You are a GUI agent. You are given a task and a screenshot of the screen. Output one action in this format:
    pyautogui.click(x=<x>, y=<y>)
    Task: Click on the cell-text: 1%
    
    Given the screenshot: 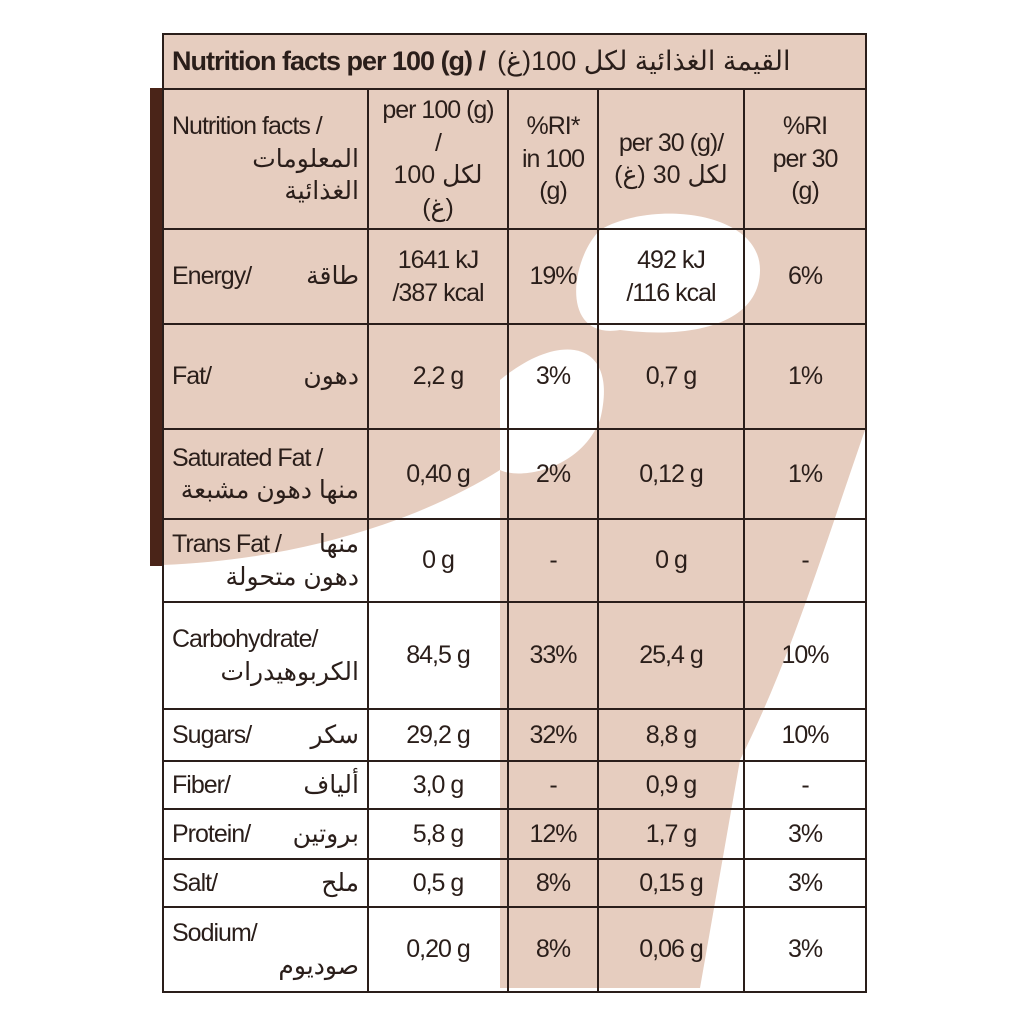 What is the action you would take?
    pyautogui.click(x=805, y=376)
    